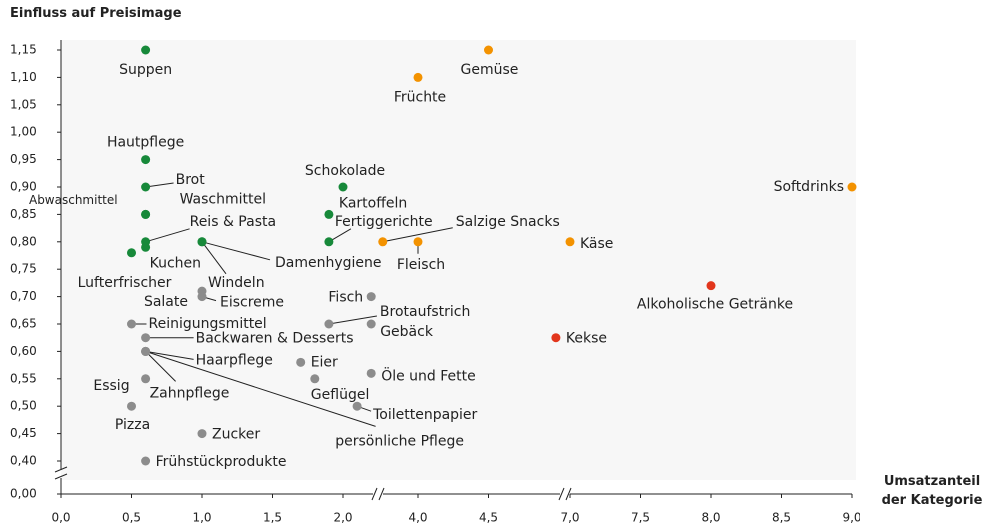 The width and height of the screenshot is (1002, 526). I want to click on y-tick-label: 0,00, so click(23, 494).